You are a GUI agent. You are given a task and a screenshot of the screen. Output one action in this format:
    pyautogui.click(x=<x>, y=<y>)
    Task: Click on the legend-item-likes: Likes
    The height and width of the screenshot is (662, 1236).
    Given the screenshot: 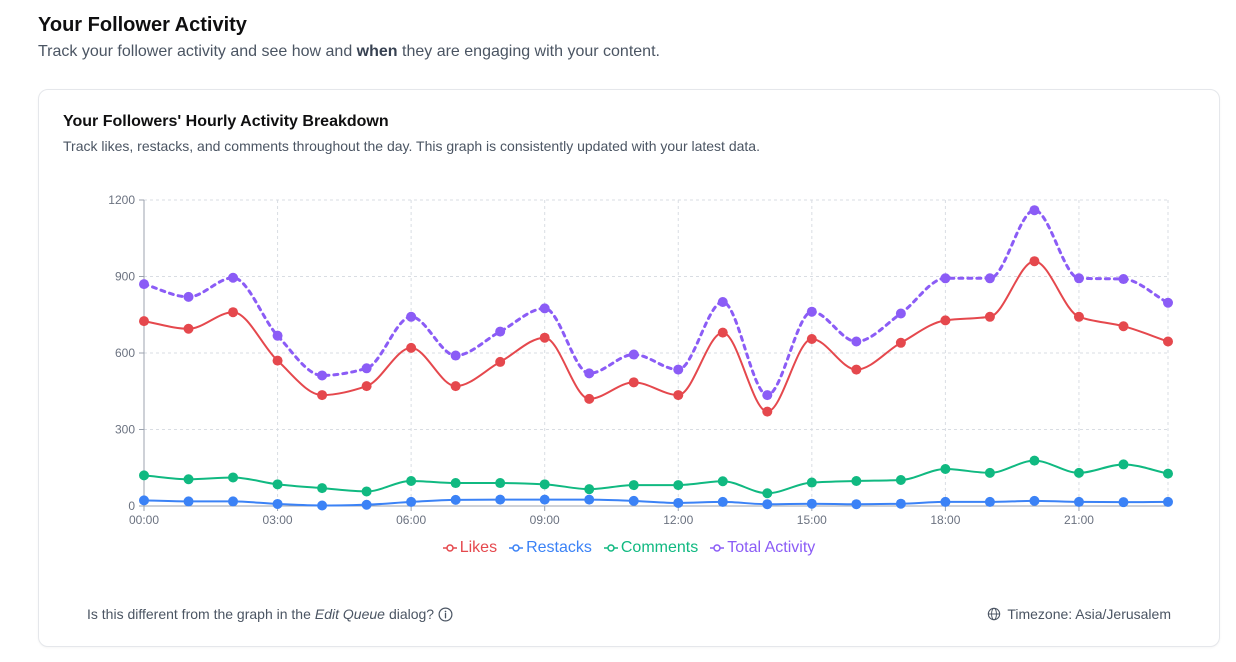 What is the action you would take?
    pyautogui.click(x=469, y=548)
    